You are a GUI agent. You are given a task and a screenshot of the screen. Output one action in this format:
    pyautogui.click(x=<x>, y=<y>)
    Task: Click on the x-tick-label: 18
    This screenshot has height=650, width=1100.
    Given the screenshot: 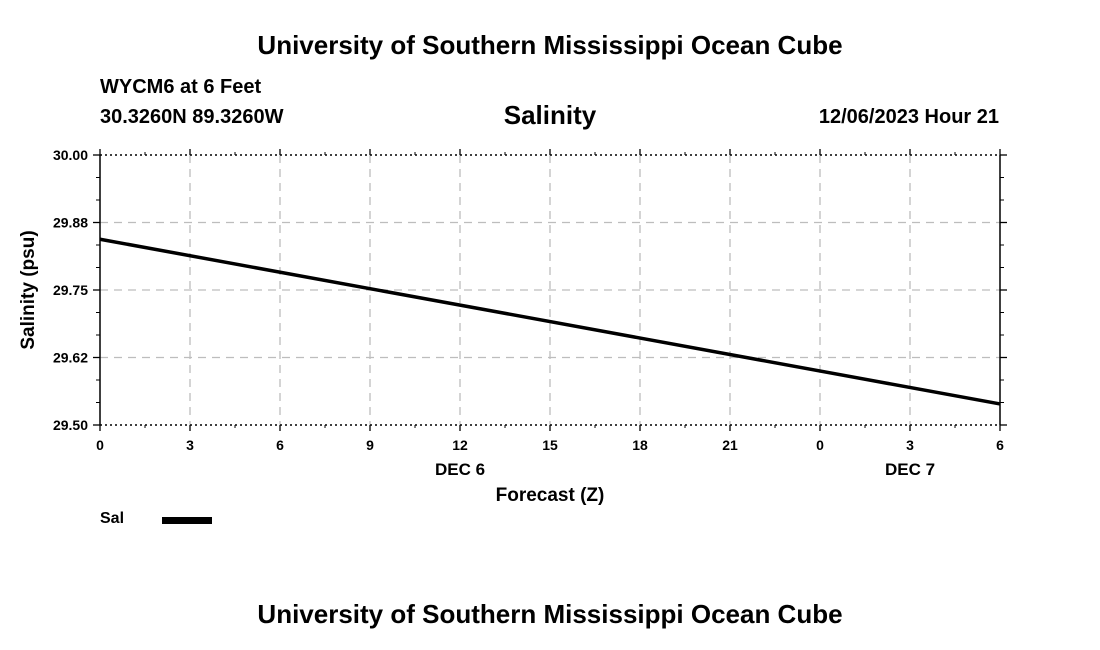 What is the action you would take?
    pyautogui.click(x=640, y=445)
    